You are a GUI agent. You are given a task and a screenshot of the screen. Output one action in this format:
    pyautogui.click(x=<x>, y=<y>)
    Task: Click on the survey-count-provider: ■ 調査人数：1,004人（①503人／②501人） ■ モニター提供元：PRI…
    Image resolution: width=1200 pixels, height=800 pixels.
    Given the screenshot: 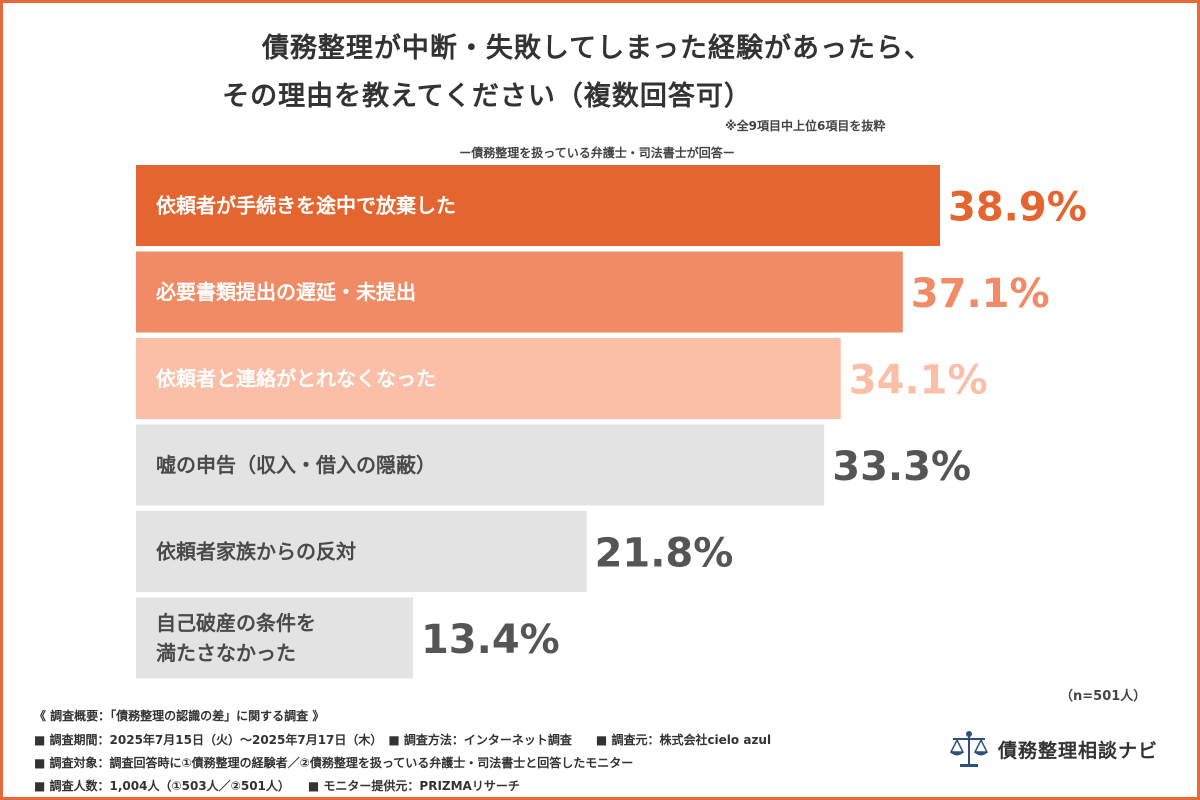 What is the action you would take?
    pyautogui.click(x=277, y=786)
    